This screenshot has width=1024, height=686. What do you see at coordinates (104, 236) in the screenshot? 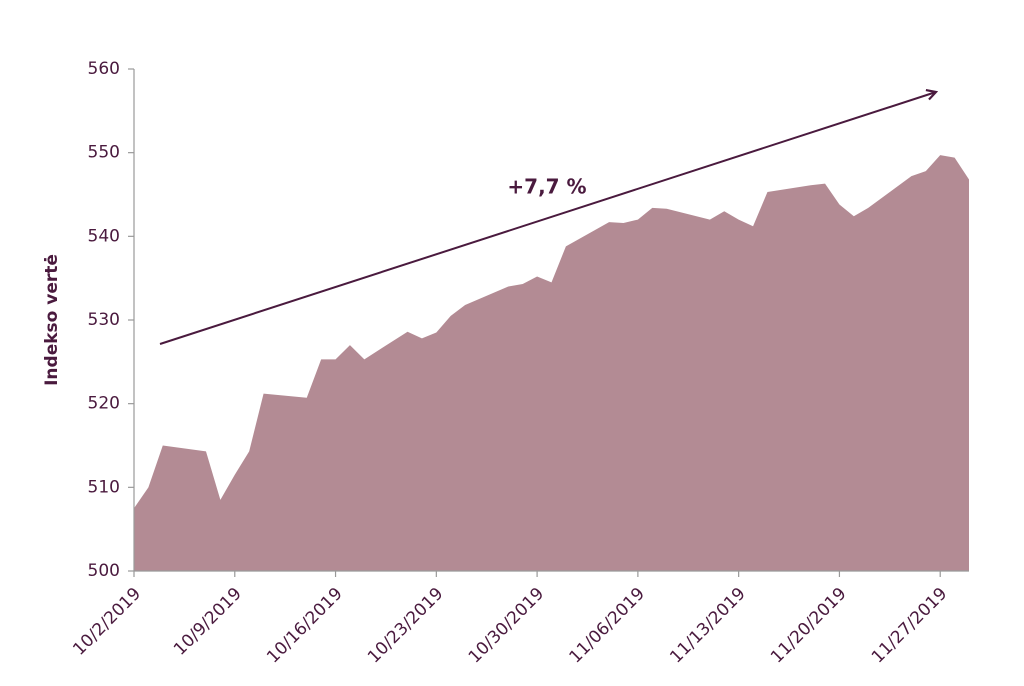
I see `y-tick-label: 540` at bounding box center [104, 236].